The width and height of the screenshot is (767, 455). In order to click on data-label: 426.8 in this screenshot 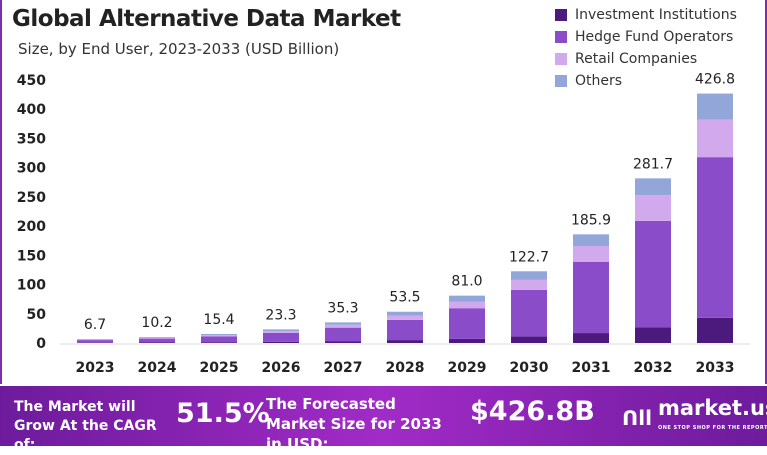, I will do `click(715, 80)`.